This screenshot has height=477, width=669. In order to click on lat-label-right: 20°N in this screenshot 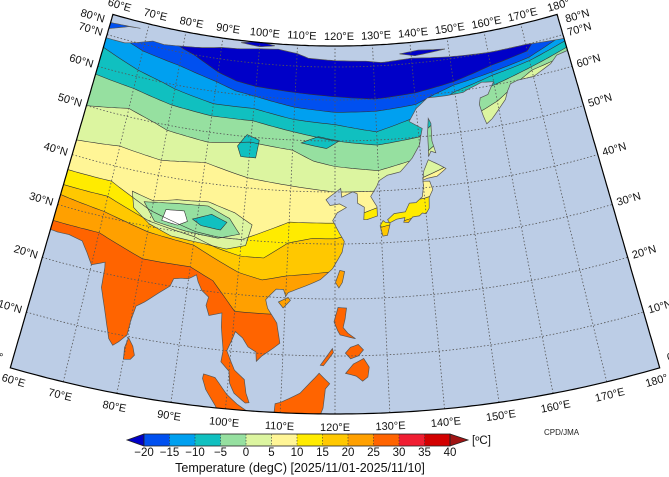, I will do `click(644, 252)`.